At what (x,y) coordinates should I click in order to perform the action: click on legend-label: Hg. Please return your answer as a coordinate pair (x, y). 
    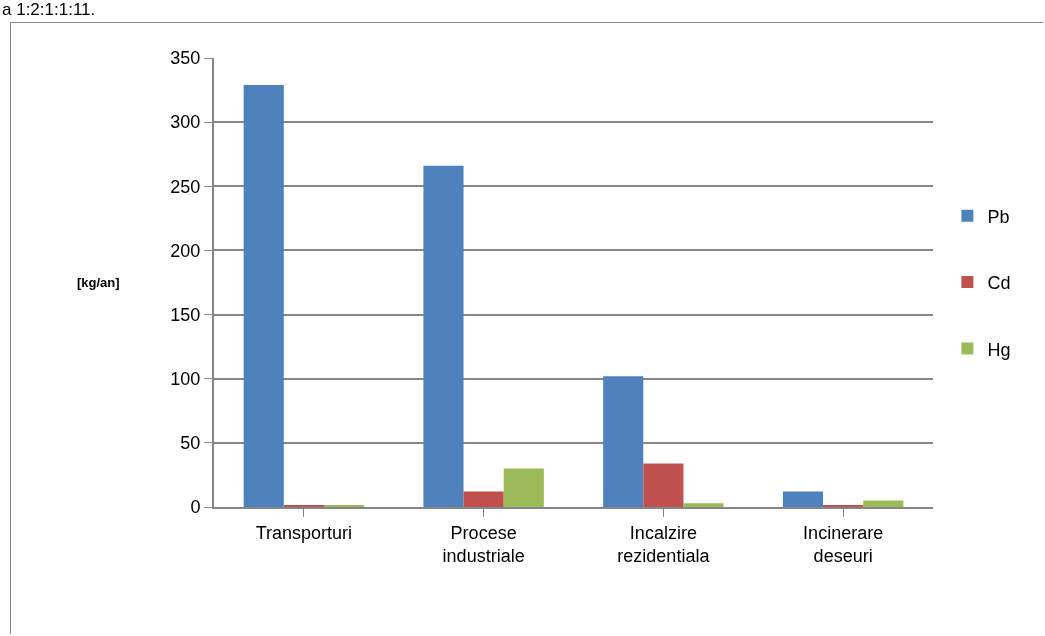
    Looking at the image, I should click on (999, 349).